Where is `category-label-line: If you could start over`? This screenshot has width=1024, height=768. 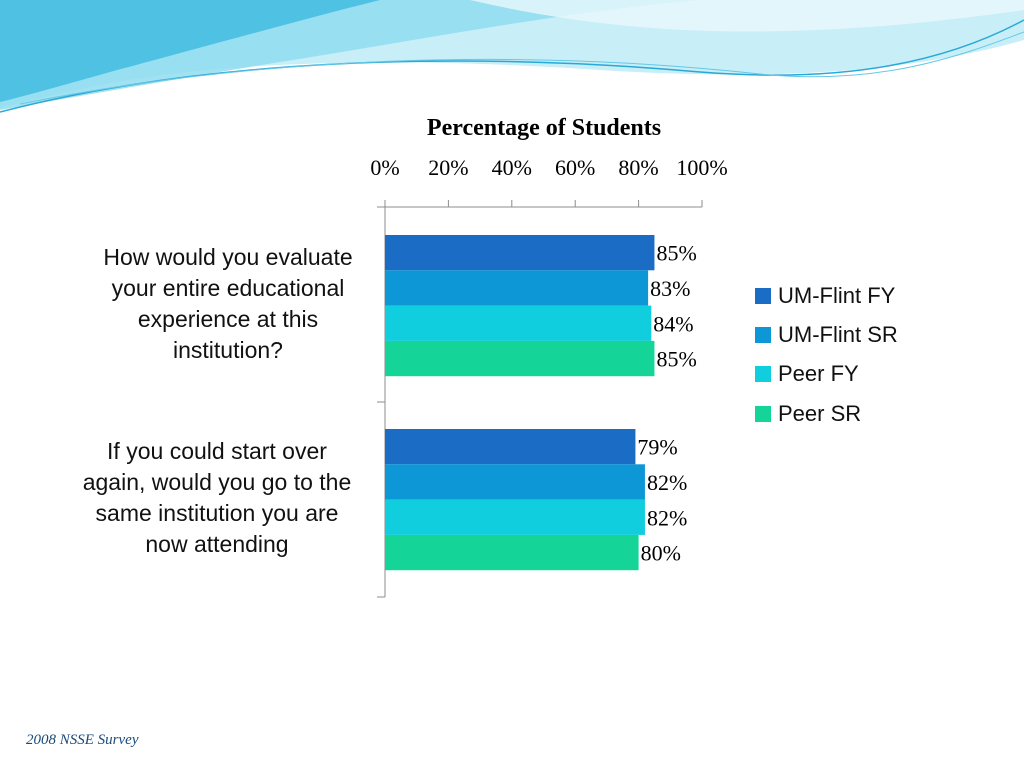 category-label-line: If you could start over is located at coordinates (217, 451).